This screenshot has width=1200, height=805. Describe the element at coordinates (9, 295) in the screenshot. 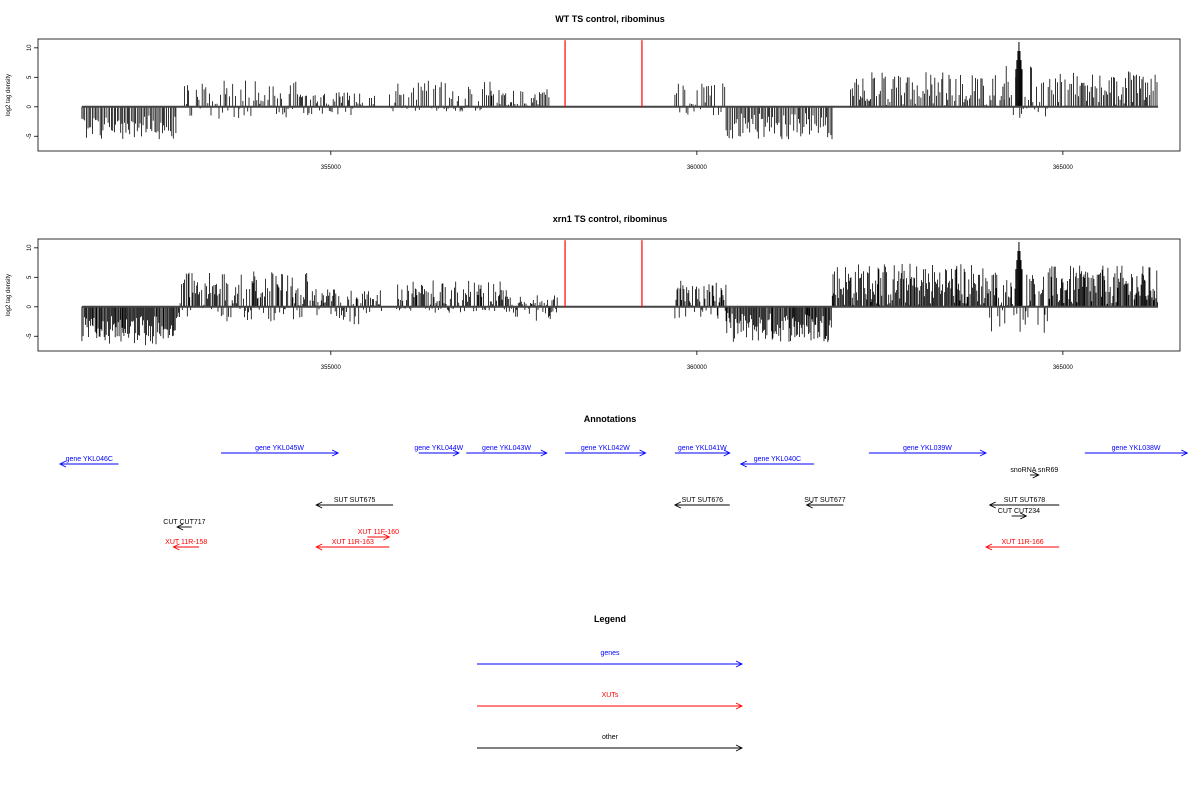

I see `xrn1-y-axis-label: log2 tag density` at that location.